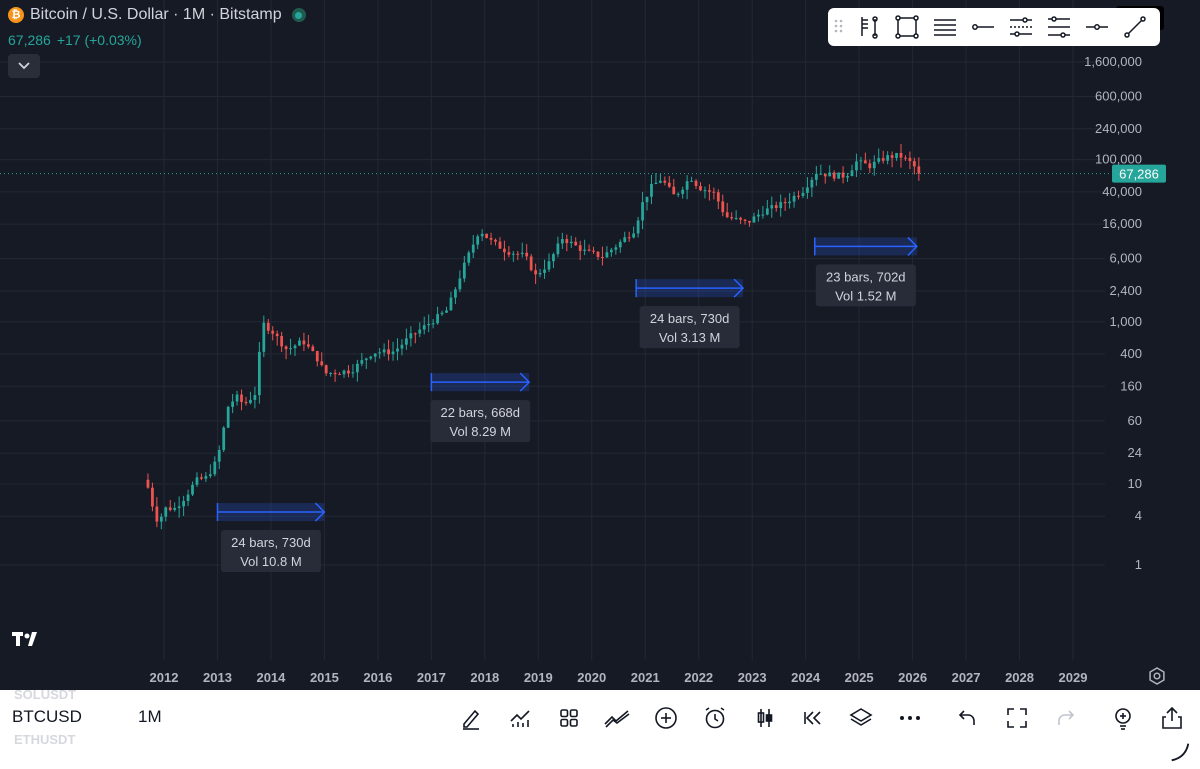 This screenshot has width=1200, height=769. Describe the element at coordinates (150, 716) in the screenshot. I see `timeframe-selector: 1M` at that location.